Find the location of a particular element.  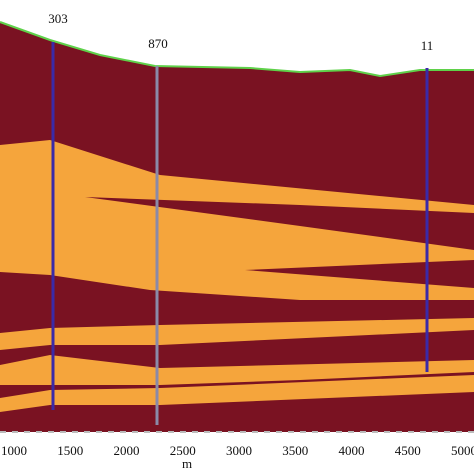

x-tick-label: 4500 is located at coordinates (408, 450).